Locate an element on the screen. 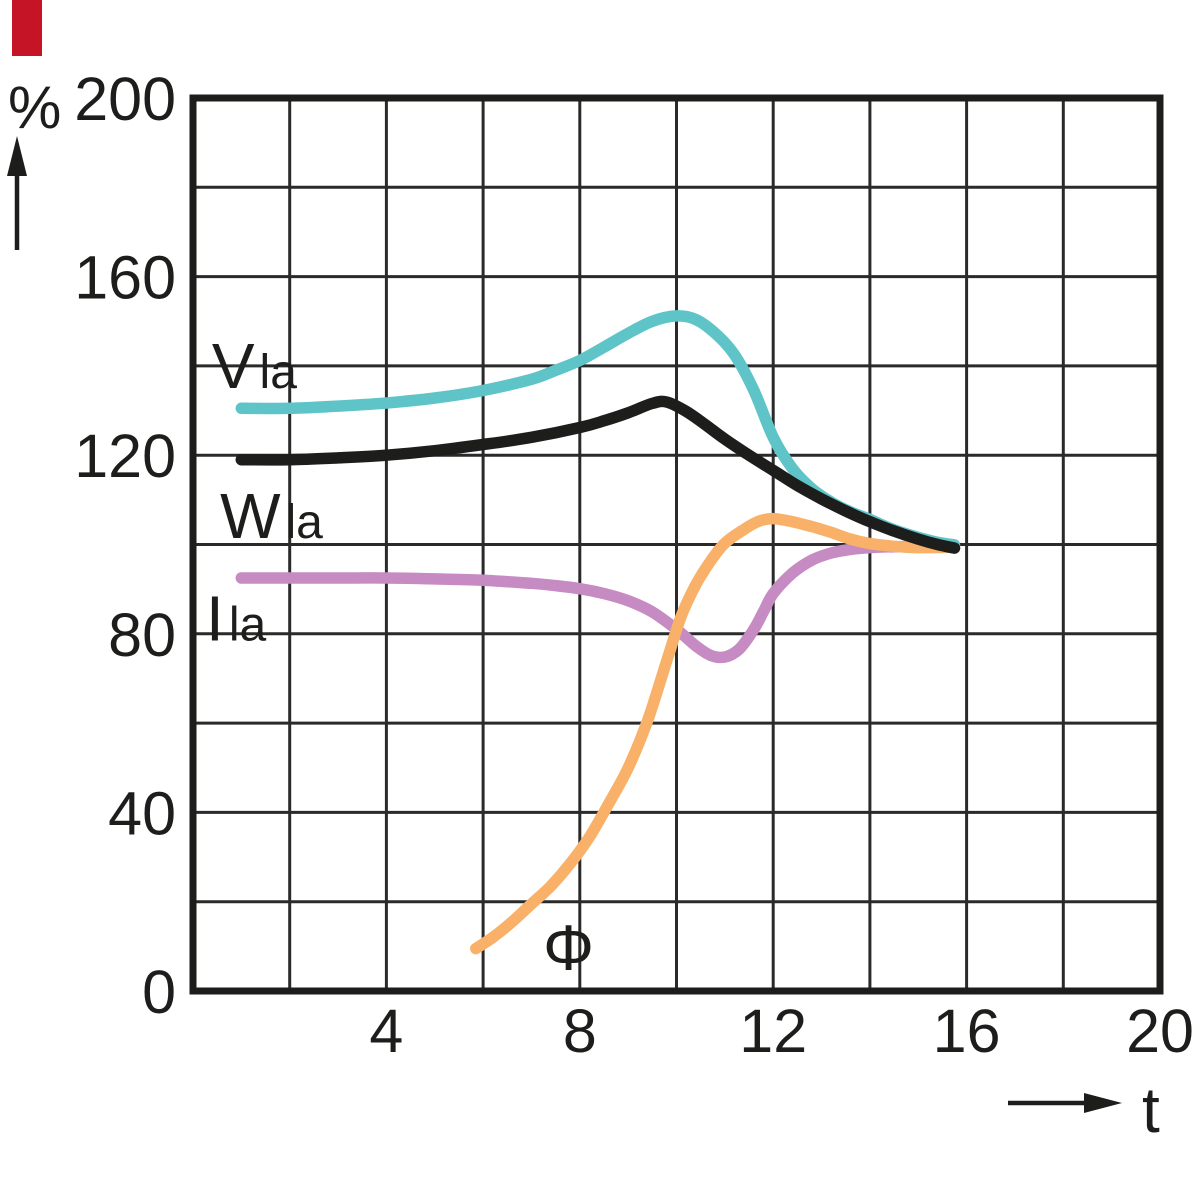 This screenshot has width=1200, height=1200. x-tick-label-20: 20 is located at coordinates (1160, 1031).